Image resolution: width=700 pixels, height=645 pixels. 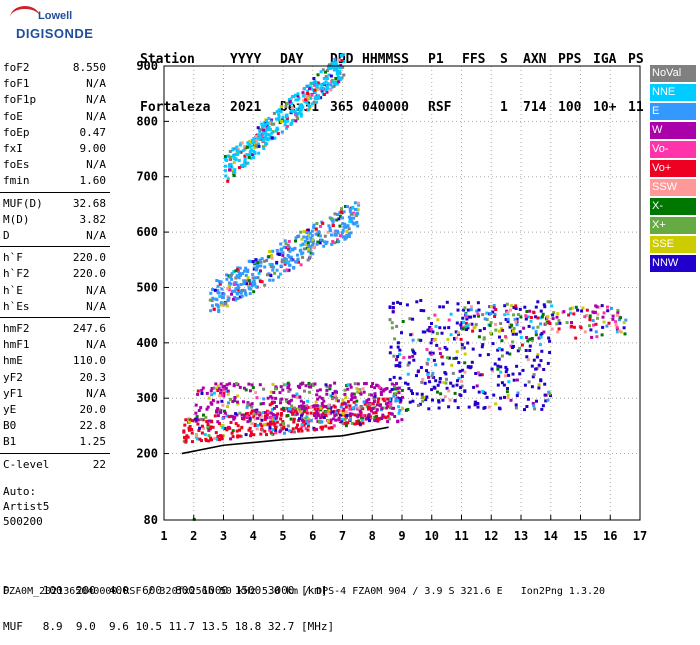 What do you see at coordinates (23, 203) in the screenshot?
I see `param-label: MUF(D)` at bounding box center [23, 203].